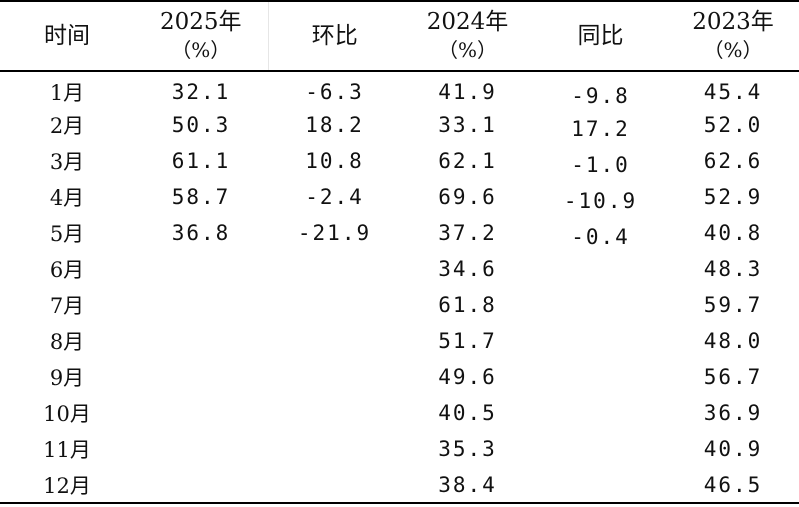 The image size is (799, 507). Describe the element at coordinates (467, 22) in the screenshot. I see `header-2024-year: 2024年` at that location.